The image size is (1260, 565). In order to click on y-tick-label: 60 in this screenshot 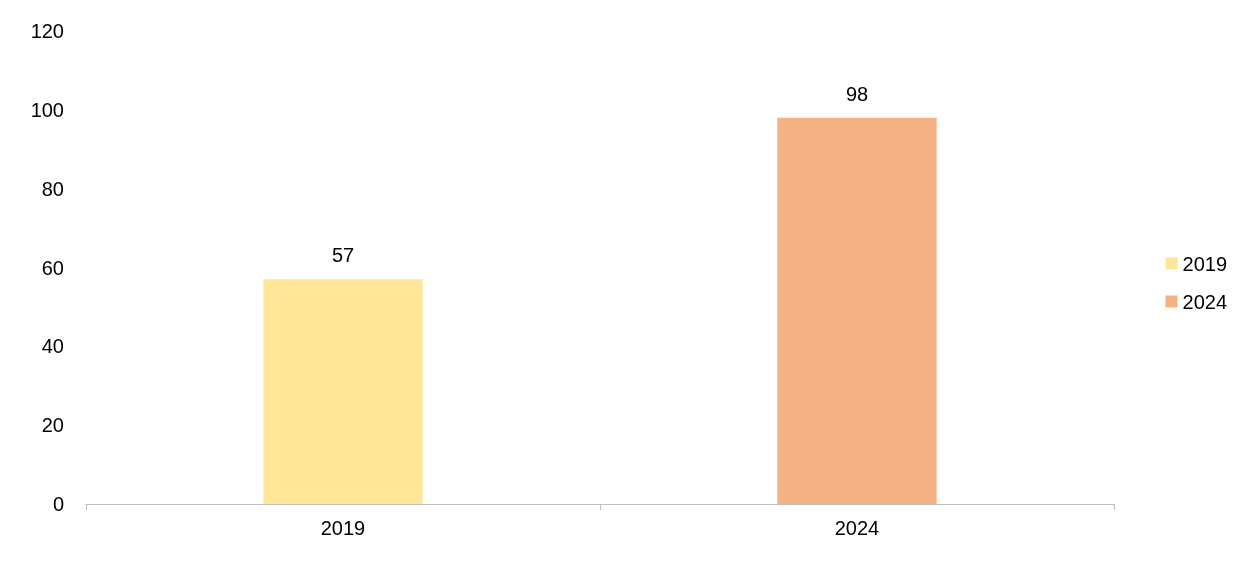, I will do `click(52, 267)`.